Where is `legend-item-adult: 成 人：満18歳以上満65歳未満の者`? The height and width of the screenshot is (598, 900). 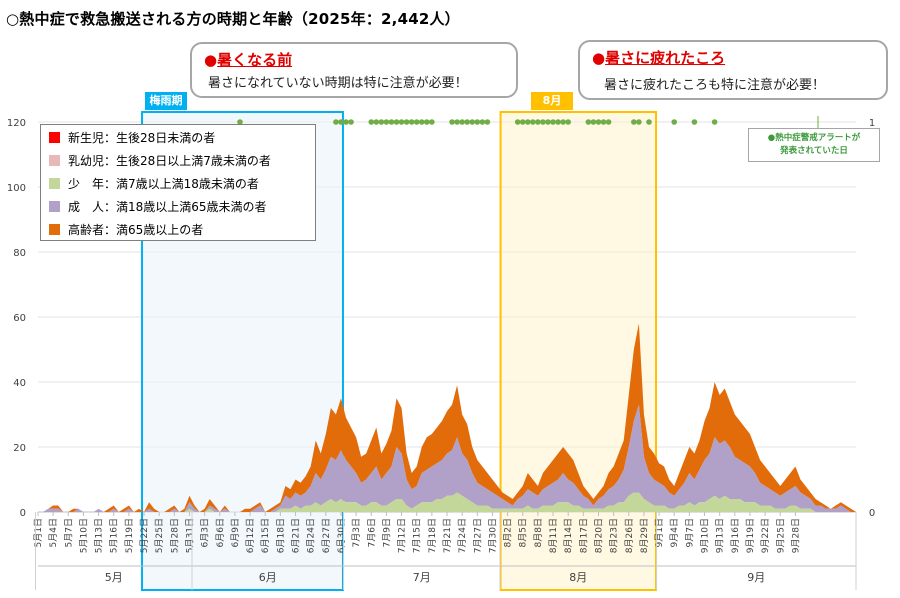
legend-item-adult: 成 人：満18歳以上満65歳未満の者 is located at coordinates (158, 206).